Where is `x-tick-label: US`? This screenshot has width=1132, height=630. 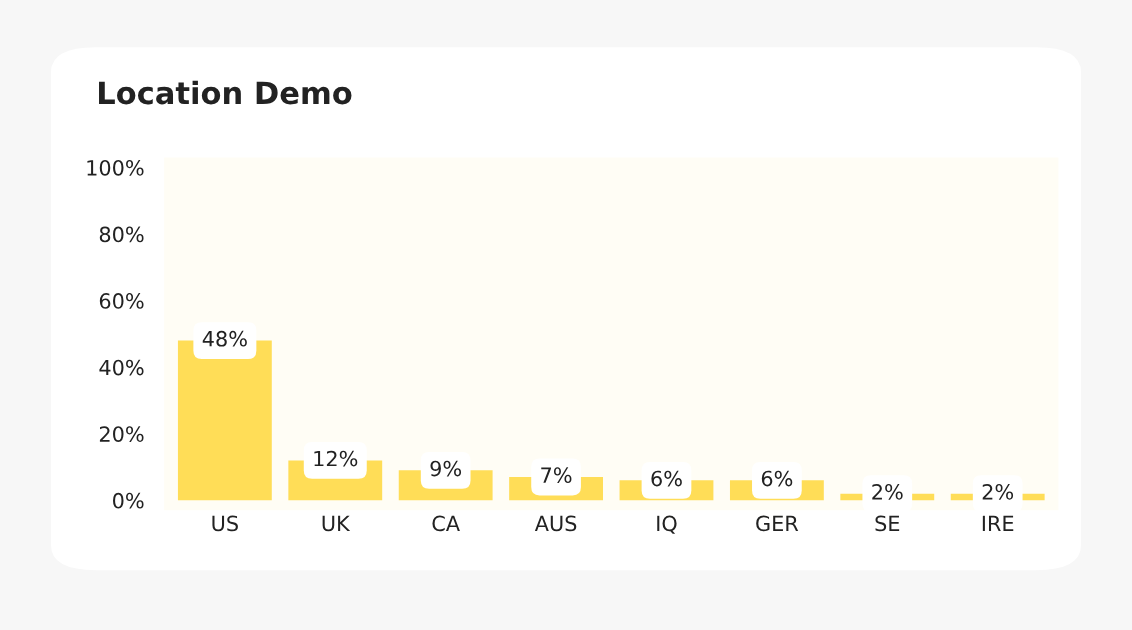
x-tick-label: US is located at coordinates (225, 523).